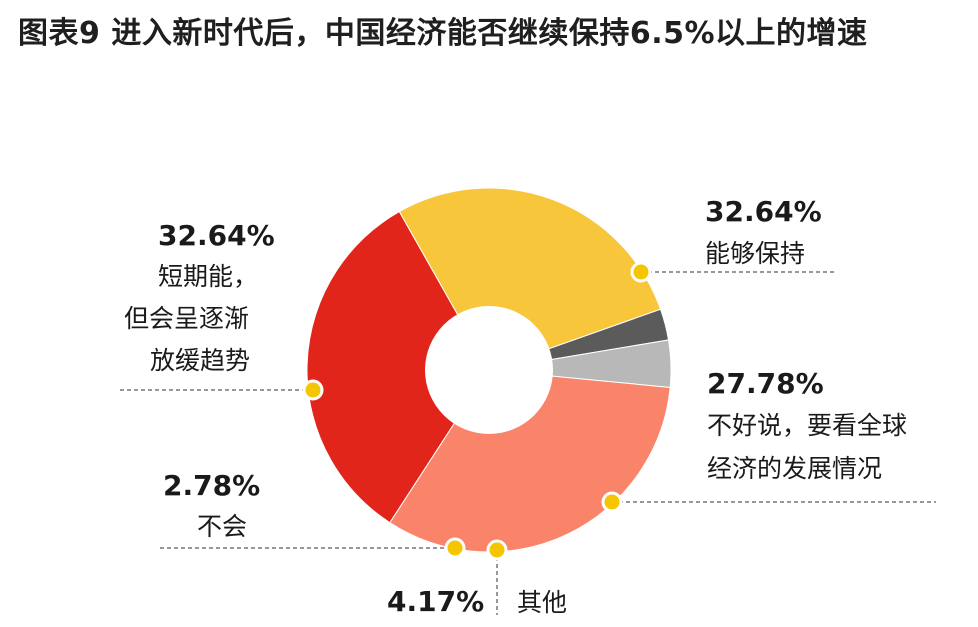 The width and height of the screenshot is (978, 627). Describe the element at coordinates (794, 468) in the screenshot. I see `label-bu-hao-shuo-line2: 经济的发展情况` at that location.